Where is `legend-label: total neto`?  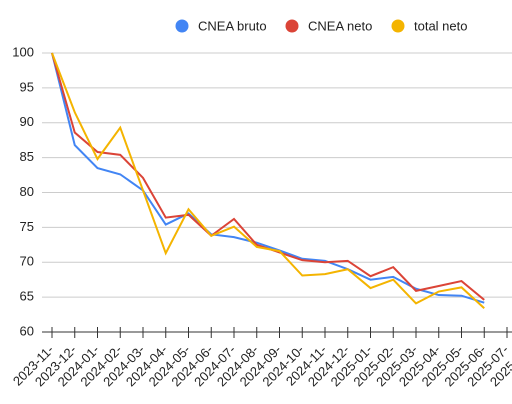
legend-label: total neto is located at coordinates (441, 25).